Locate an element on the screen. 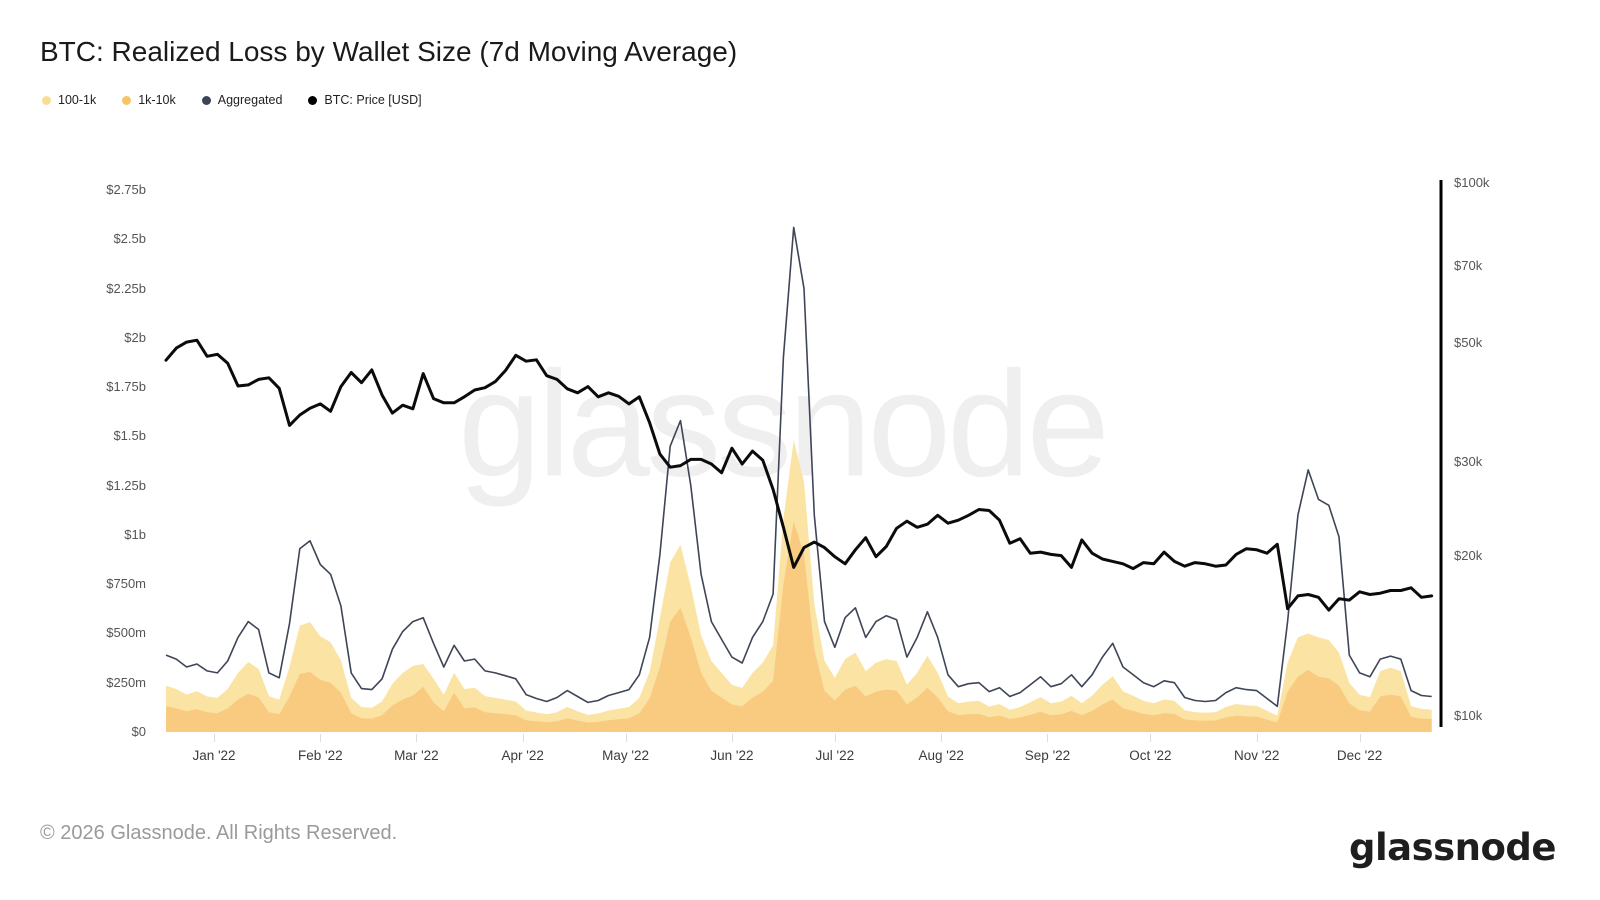  legend-label-1k-10k: 1k-10k is located at coordinates (157, 100).